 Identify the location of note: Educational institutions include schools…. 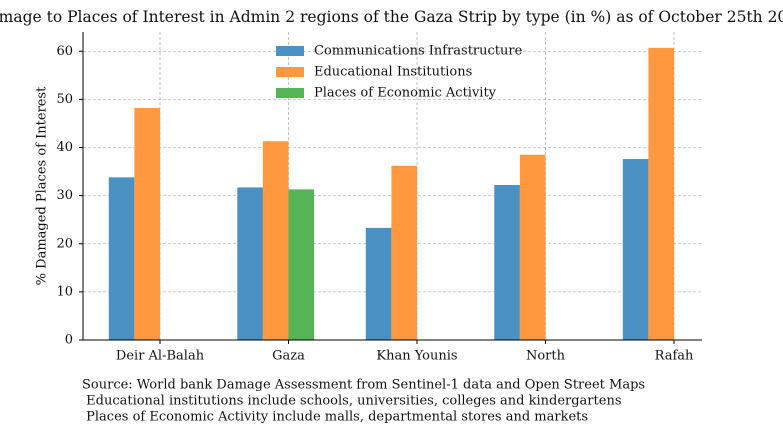
(352, 401).